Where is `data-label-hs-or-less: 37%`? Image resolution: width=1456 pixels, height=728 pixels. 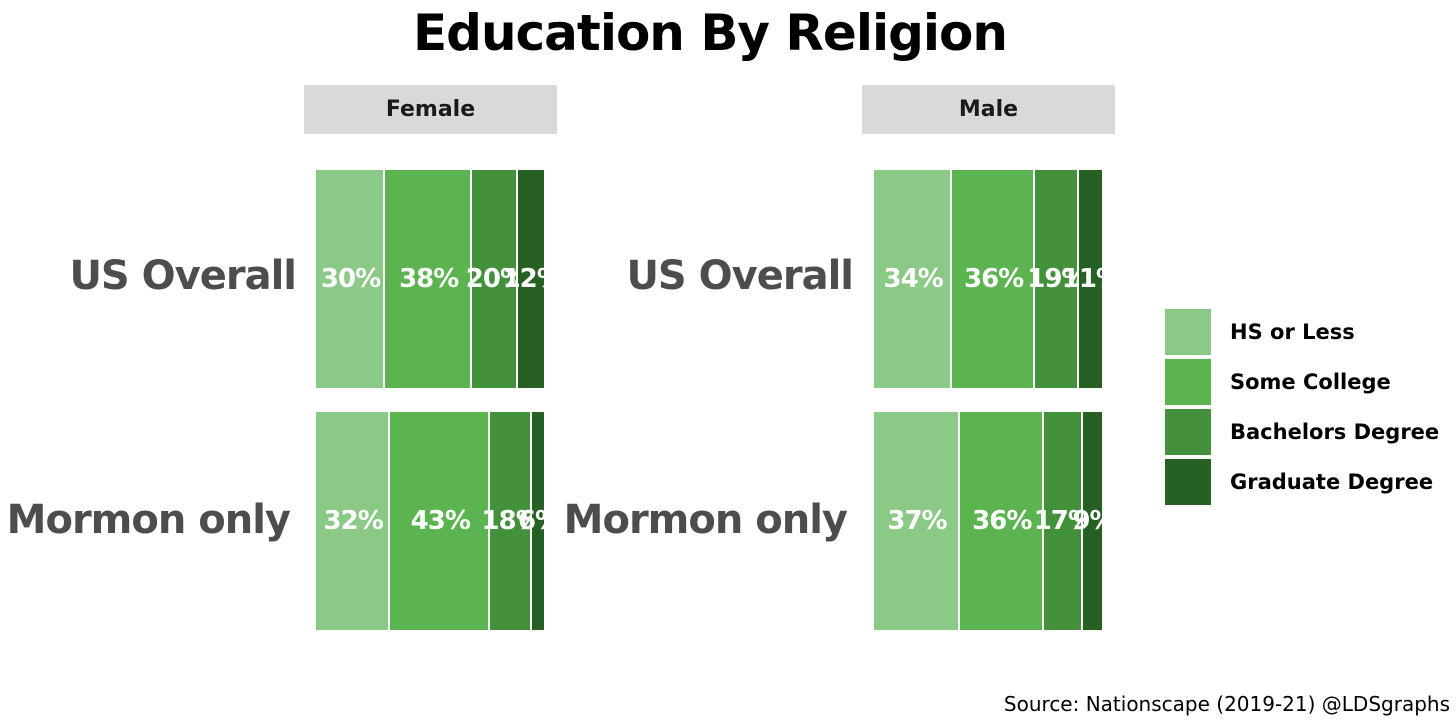
data-label-hs-or-less: 37% is located at coordinates (917, 521).